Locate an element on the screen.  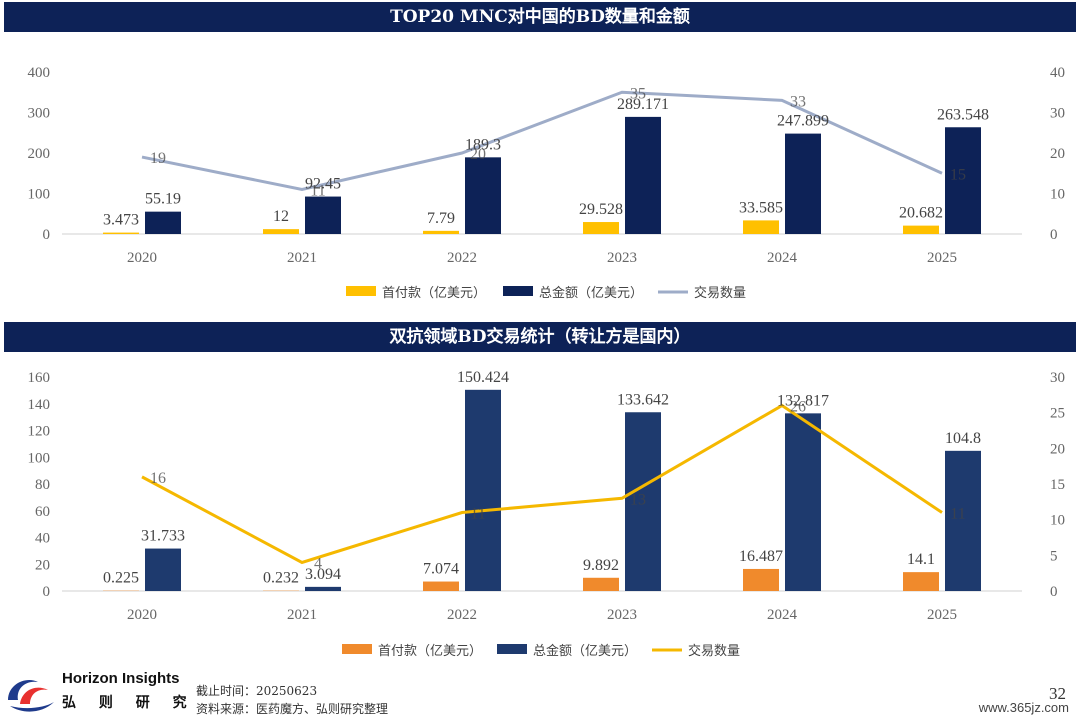
cutoff-note: 截止时间：20250623 is located at coordinates (257, 691).